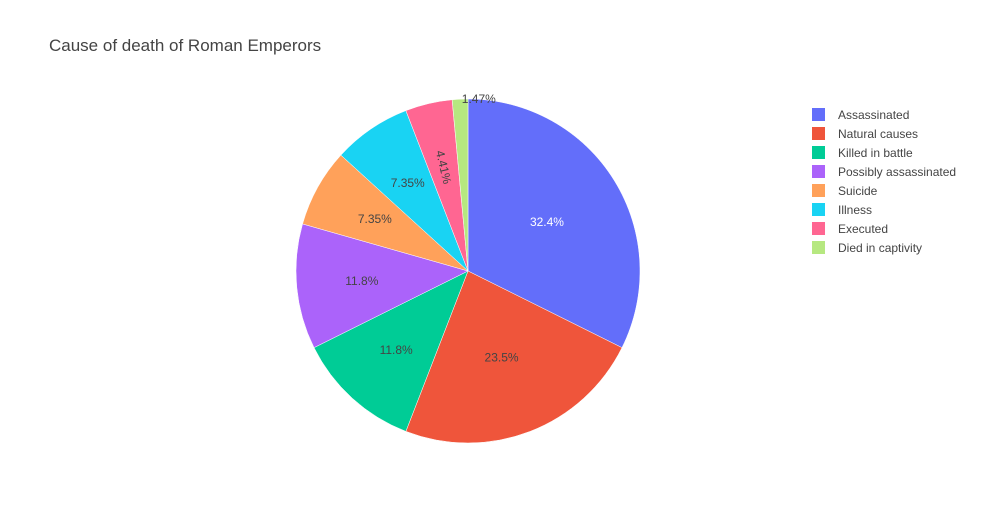 The width and height of the screenshot is (983, 530). What do you see at coordinates (408, 183) in the screenshot?
I see `slice-label-illness: 7.35%` at bounding box center [408, 183].